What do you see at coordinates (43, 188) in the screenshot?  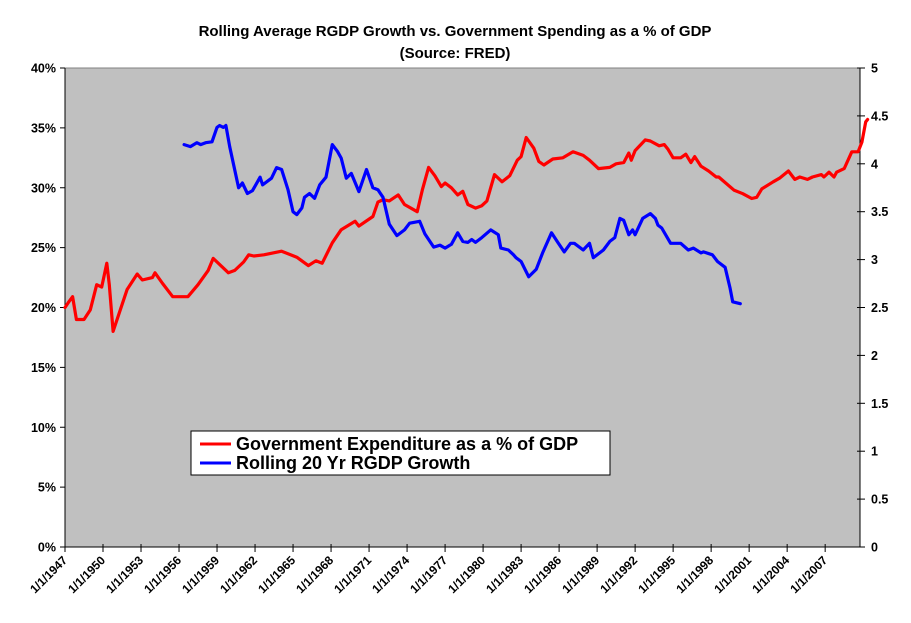 I see `left-axis-tick-label: 30%` at bounding box center [43, 188].